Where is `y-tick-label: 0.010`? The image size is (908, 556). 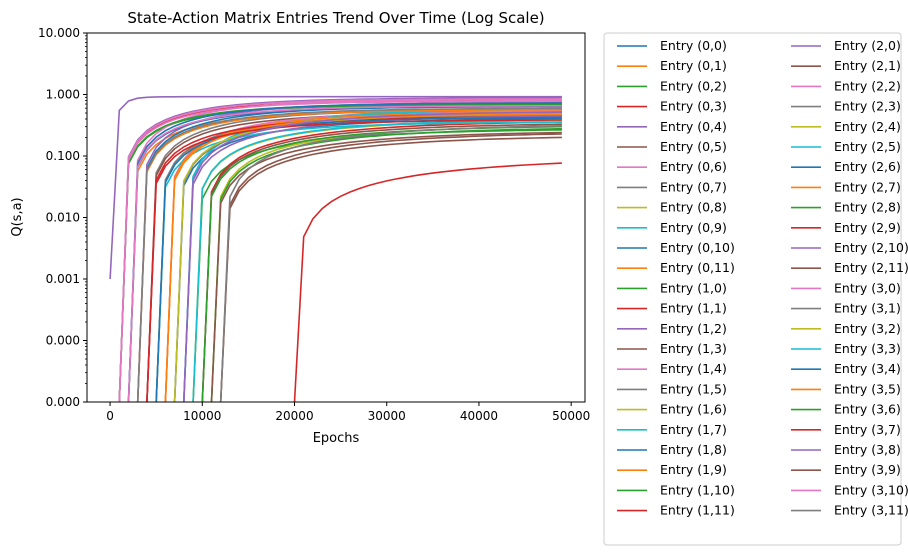
y-tick-label: 0.010 is located at coordinates (63, 218).